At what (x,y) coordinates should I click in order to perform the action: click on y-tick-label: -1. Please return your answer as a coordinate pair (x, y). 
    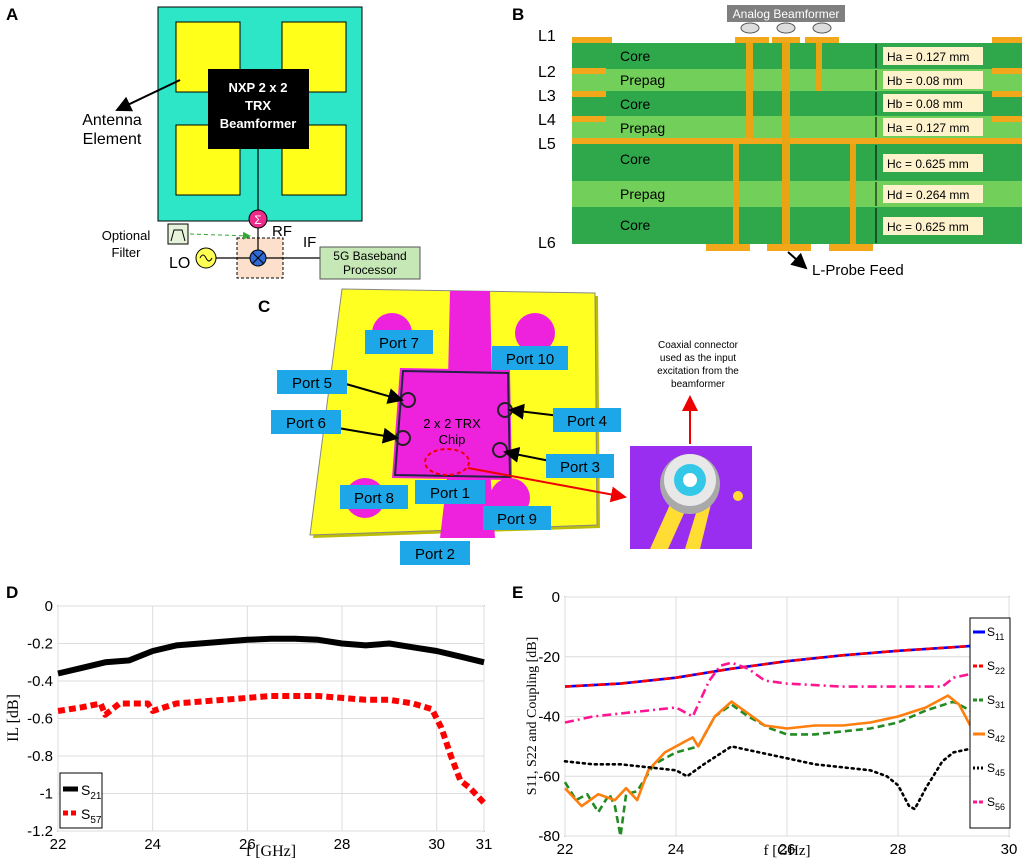
    Looking at the image, I should click on (46, 794).